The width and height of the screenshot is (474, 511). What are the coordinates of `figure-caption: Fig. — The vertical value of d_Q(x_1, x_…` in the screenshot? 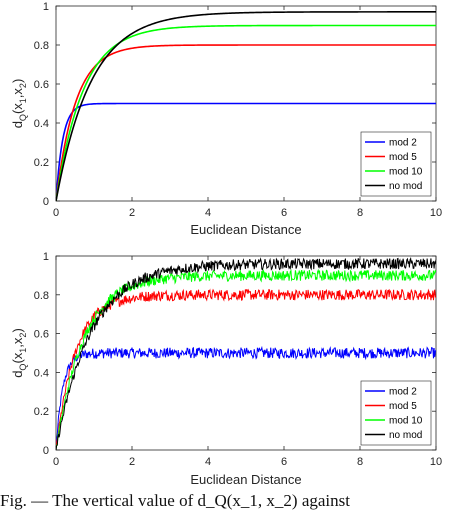 It's located at (237, 501).